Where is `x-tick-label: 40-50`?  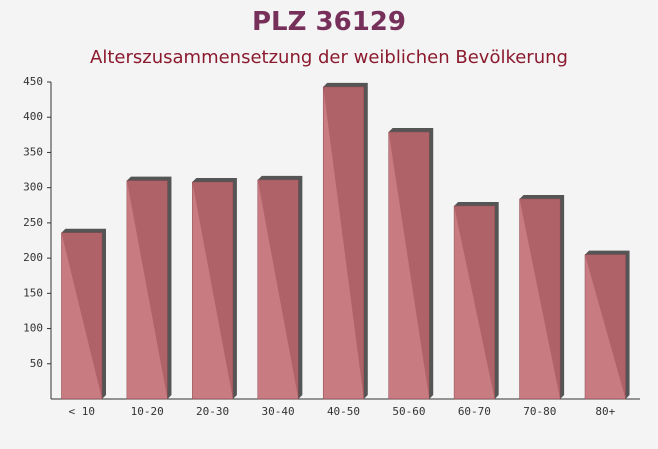
x-tick-label: 40-50 is located at coordinates (343, 411).